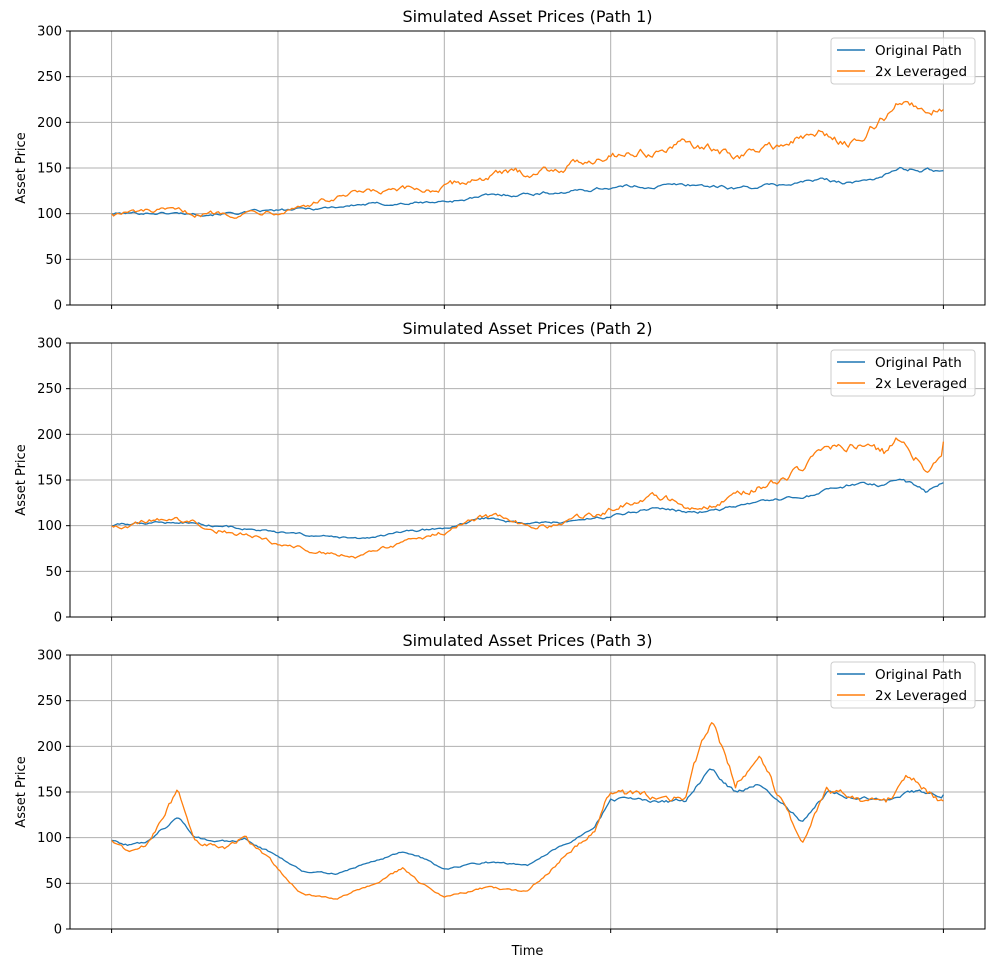 Image resolution: width=1000 pixels, height=965 pixels. What do you see at coordinates (527, 16) in the screenshot?
I see `chart-title: Simulated Asset Prices (Path 1)` at bounding box center [527, 16].